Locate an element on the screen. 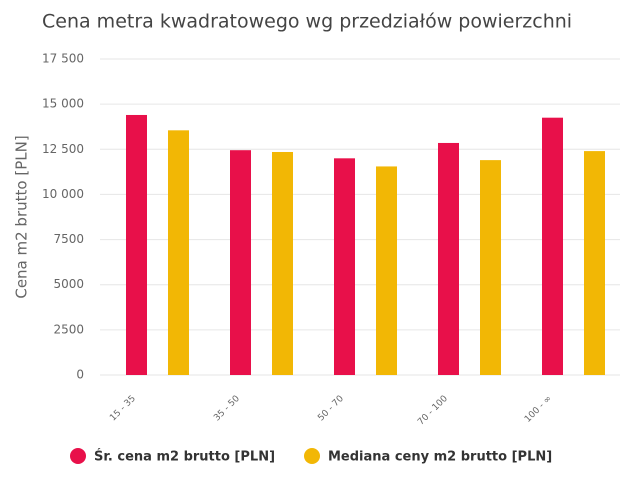 Image resolution: width=640 pixels, height=477 pixels. x-tick-label: 100 - ∞ is located at coordinates (538, 409).